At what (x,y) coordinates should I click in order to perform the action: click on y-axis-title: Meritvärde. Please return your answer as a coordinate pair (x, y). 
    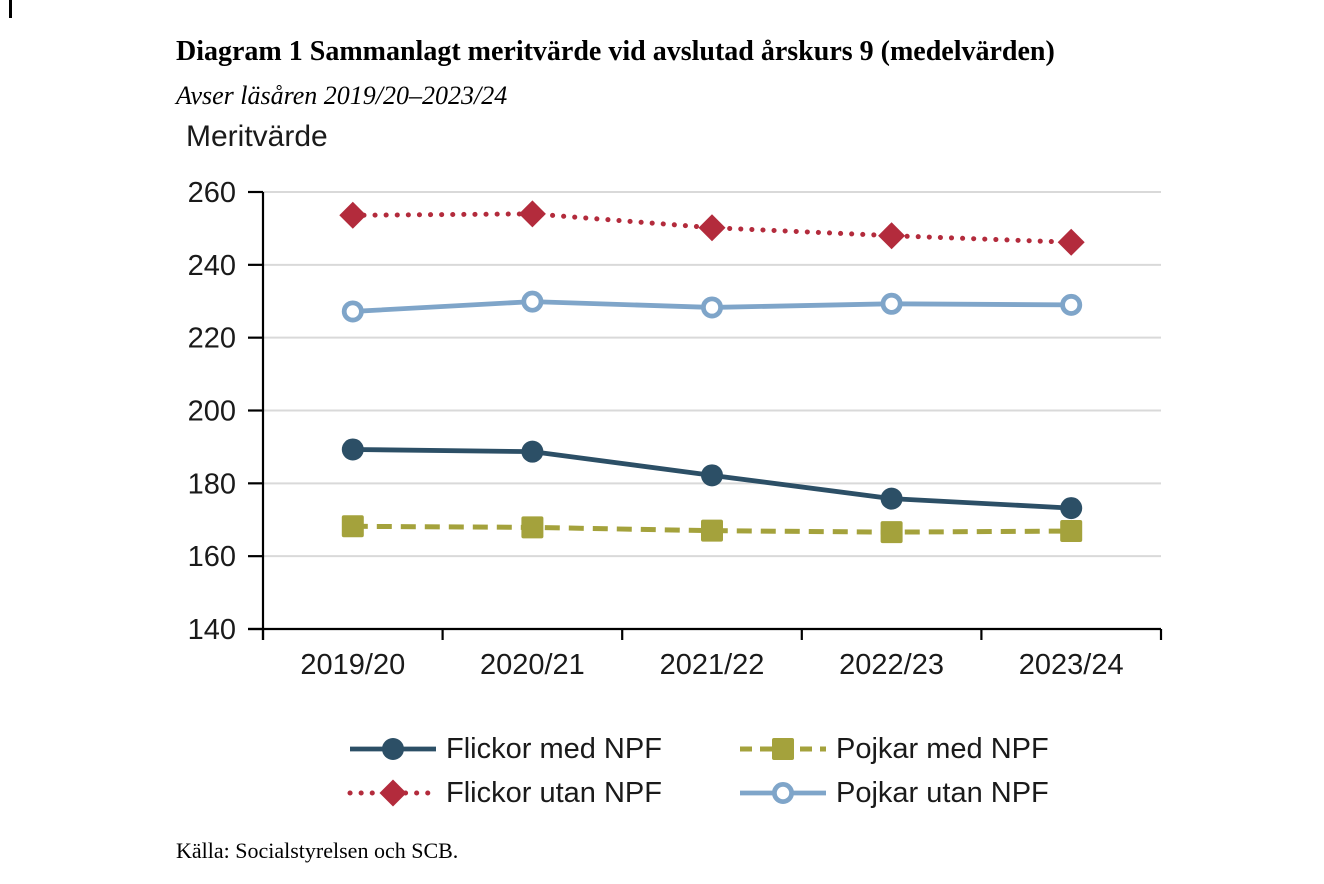
    Looking at the image, I should click on (257, 136).